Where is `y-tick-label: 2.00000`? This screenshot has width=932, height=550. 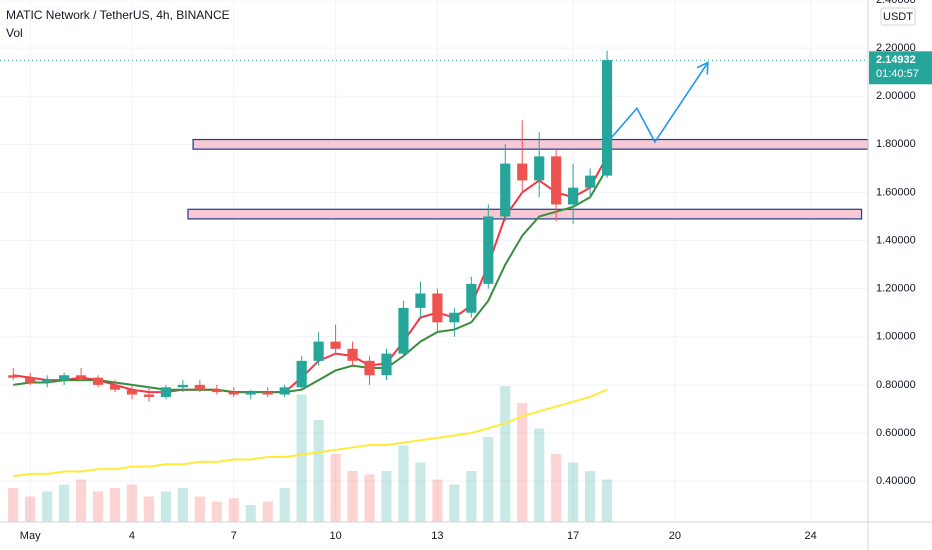
y-tick-label: 2.00000 is located at coordinates (896, 96).